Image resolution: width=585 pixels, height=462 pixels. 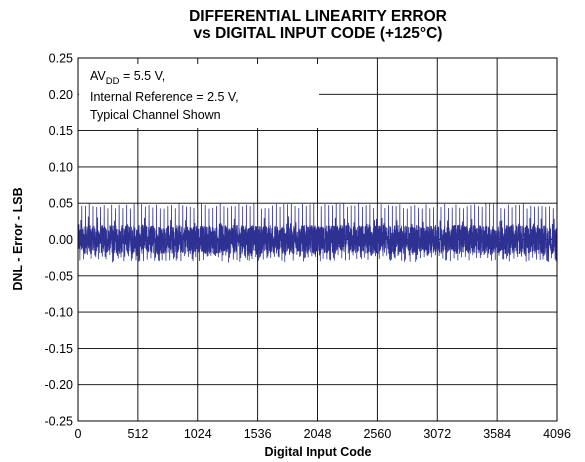 I want to click on x-tick-label: 2560, so click(x=377, y=434).